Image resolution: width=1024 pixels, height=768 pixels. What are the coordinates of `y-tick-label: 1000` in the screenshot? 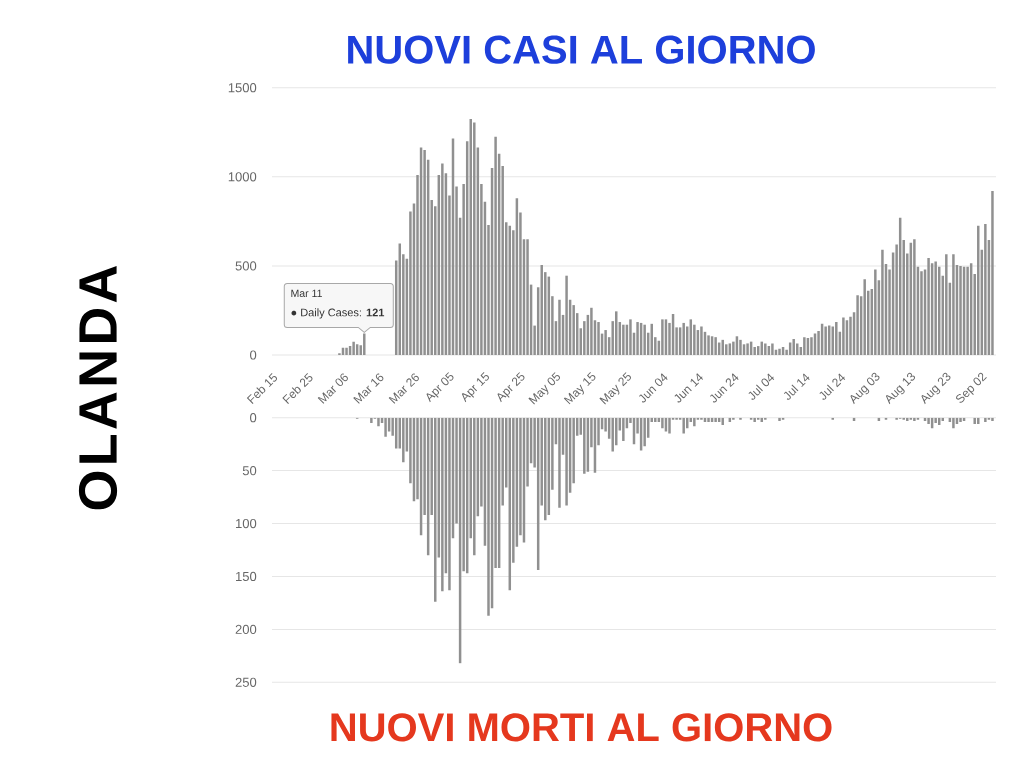 It's located at (242, 177).